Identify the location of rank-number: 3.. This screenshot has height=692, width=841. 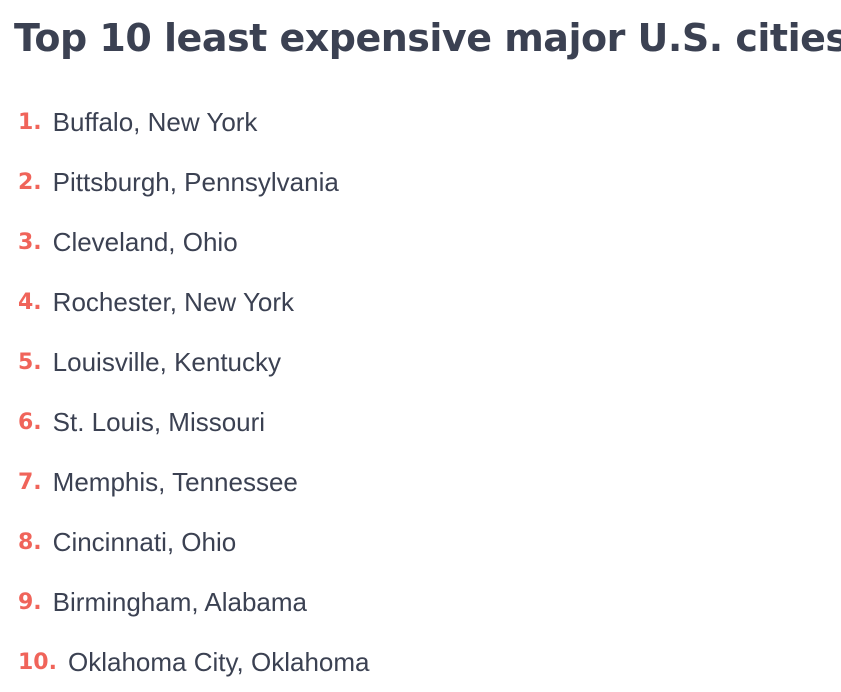
(30, 242).